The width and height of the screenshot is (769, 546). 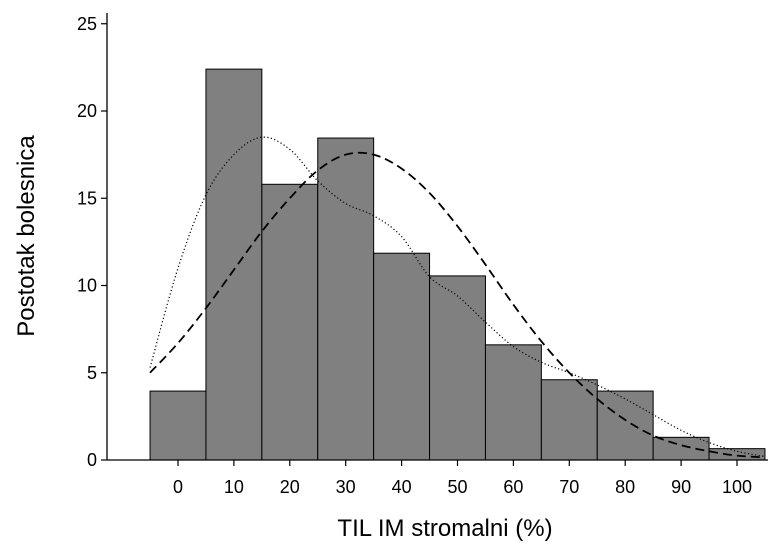 I want to click on x-axis-ticks: 0 10 20 30 40 50 60 70 80 90 100, so click(x=462, y=478).